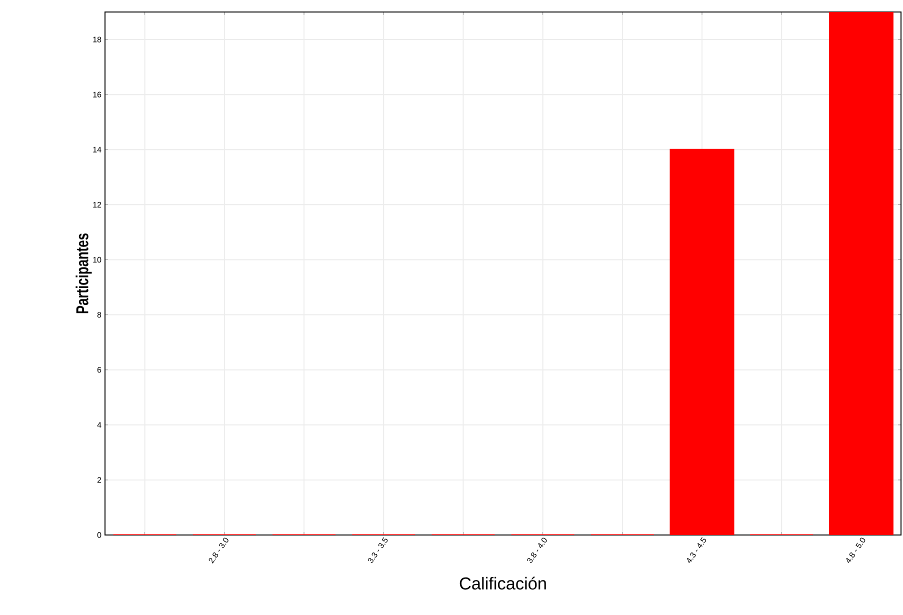 The width and height of the screenshot is (903, 615). I want to click on x-axis-title: Calificación, so click(503, 583).